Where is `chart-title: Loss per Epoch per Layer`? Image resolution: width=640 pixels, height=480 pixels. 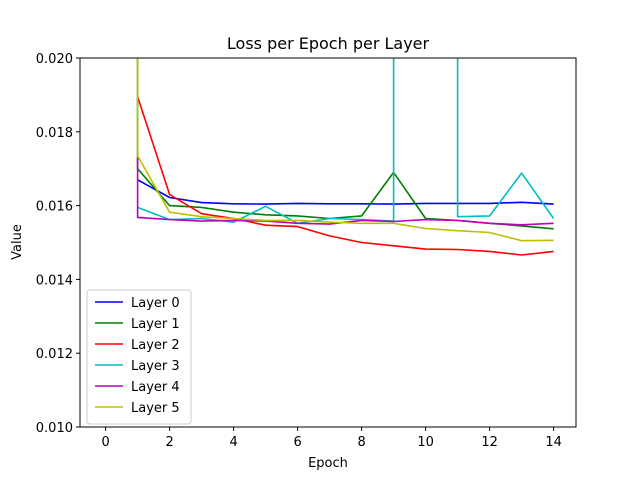 chart-title: Loss per Epoch per Layer is located at coordinates (328, 43).